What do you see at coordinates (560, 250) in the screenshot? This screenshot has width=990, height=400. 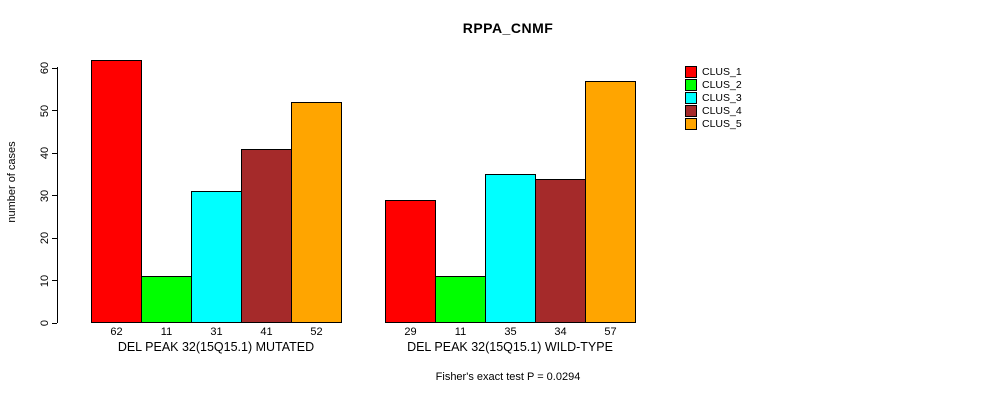 I see `bar-clus_4-group2` at bounding box center [560, 250].